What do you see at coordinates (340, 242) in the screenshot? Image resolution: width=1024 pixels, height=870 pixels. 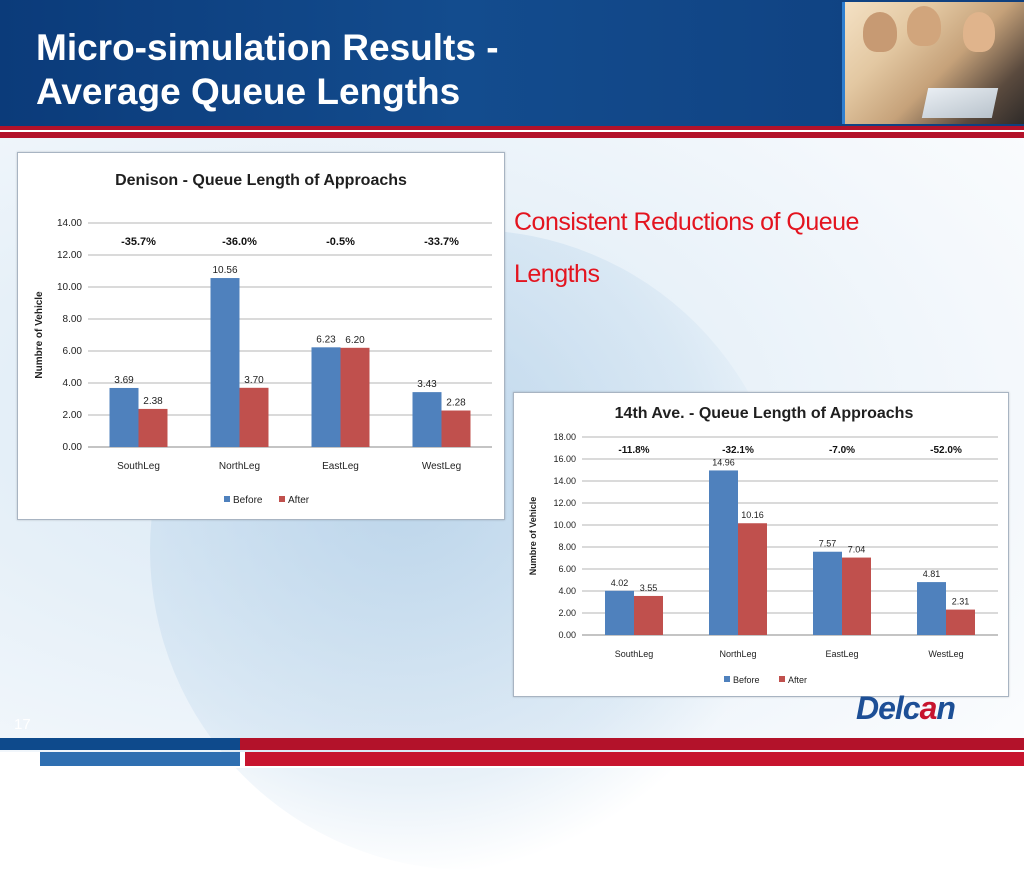 I see `percent-change-label: -0.5%` at bounding box center [340, 242].